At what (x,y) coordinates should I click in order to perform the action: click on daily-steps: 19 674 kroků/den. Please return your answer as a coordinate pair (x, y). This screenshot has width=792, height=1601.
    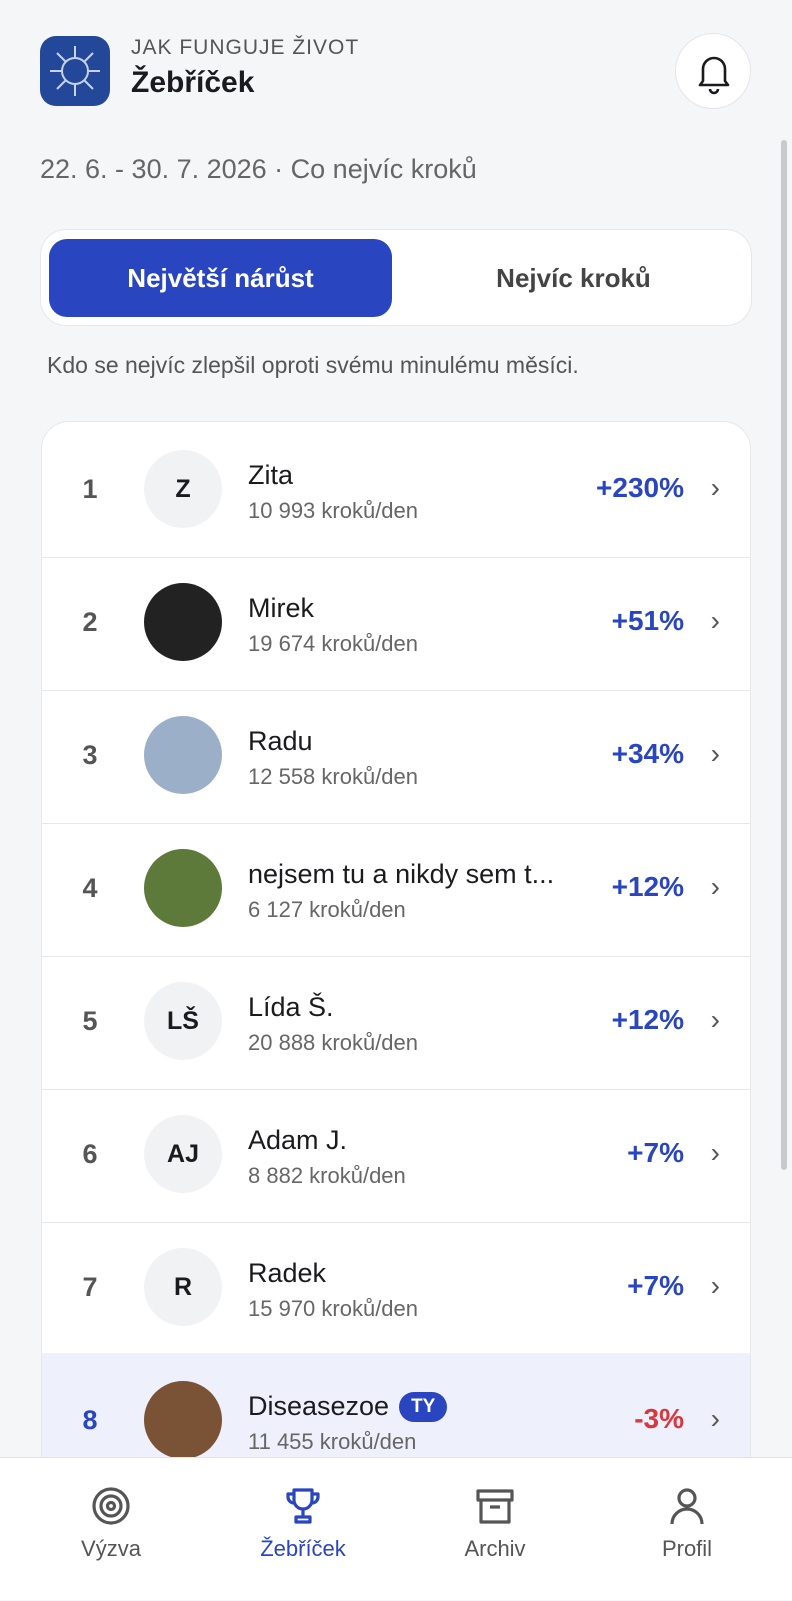
    Looking at the image, I should click on (333, 643).